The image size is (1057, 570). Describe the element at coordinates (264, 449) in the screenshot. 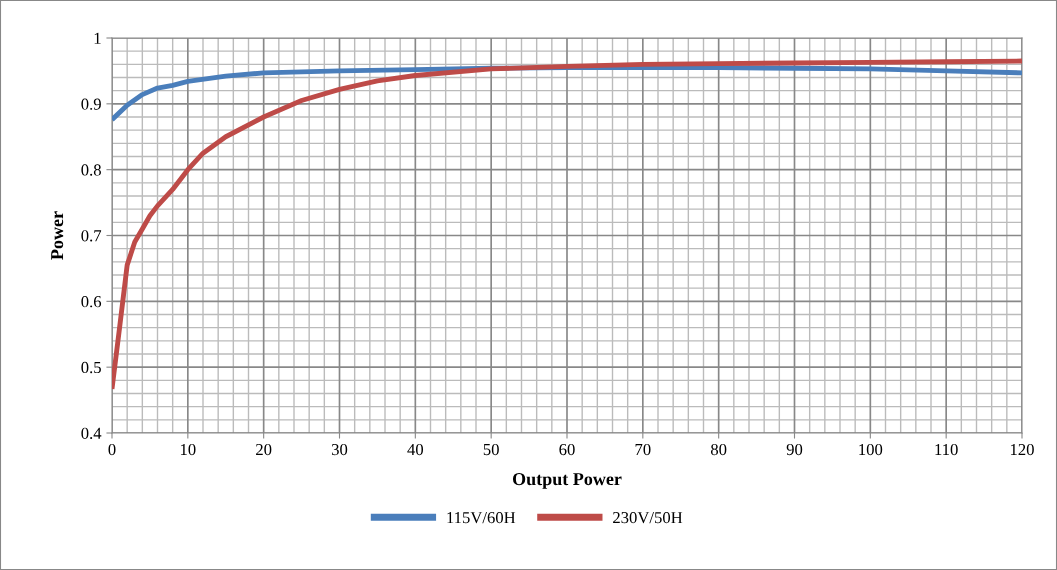

I see `x-tick-label: 20` at that location.